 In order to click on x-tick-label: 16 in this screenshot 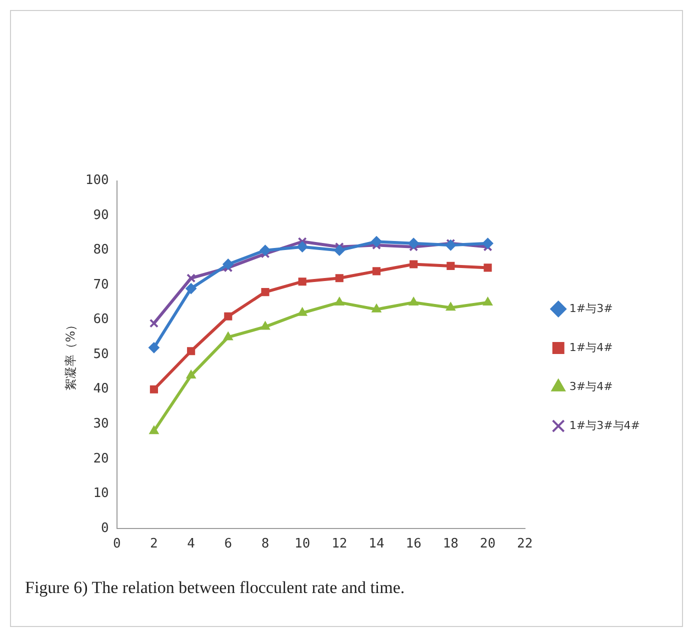, I will do `click(414, 544)`.